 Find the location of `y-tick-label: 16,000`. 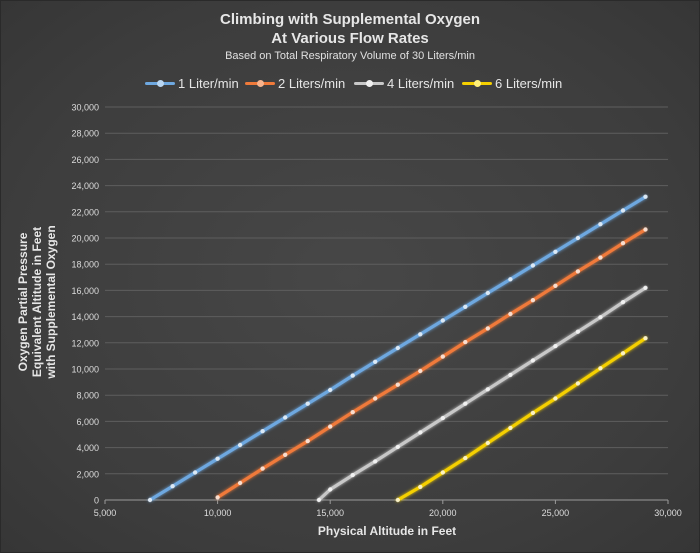

y-tick-label: 16,000 is located at coordinates (85, 291).